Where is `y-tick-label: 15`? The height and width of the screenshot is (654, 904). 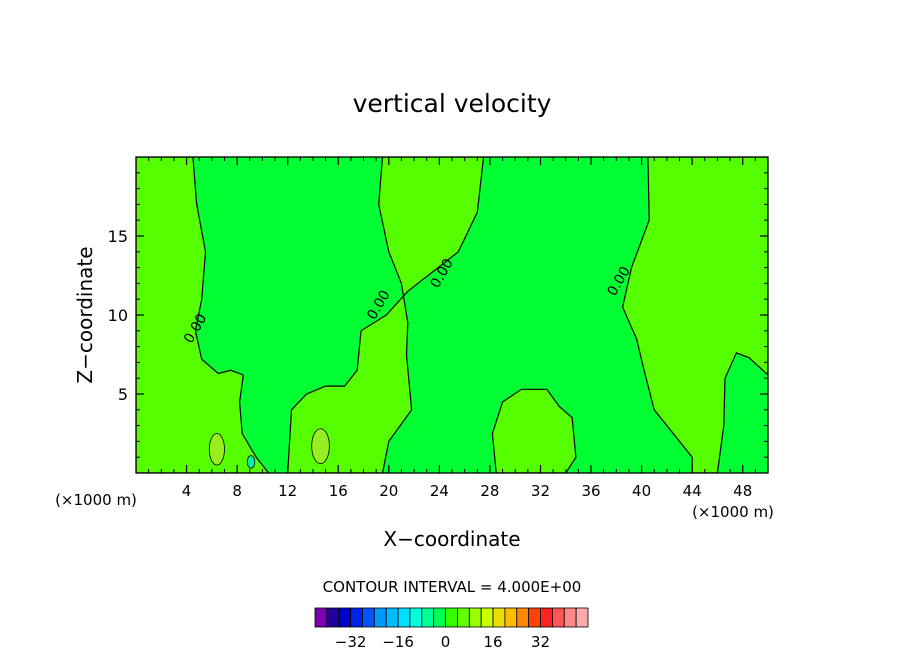
y-tick-label: 15 is located at coordinates (118, 236).